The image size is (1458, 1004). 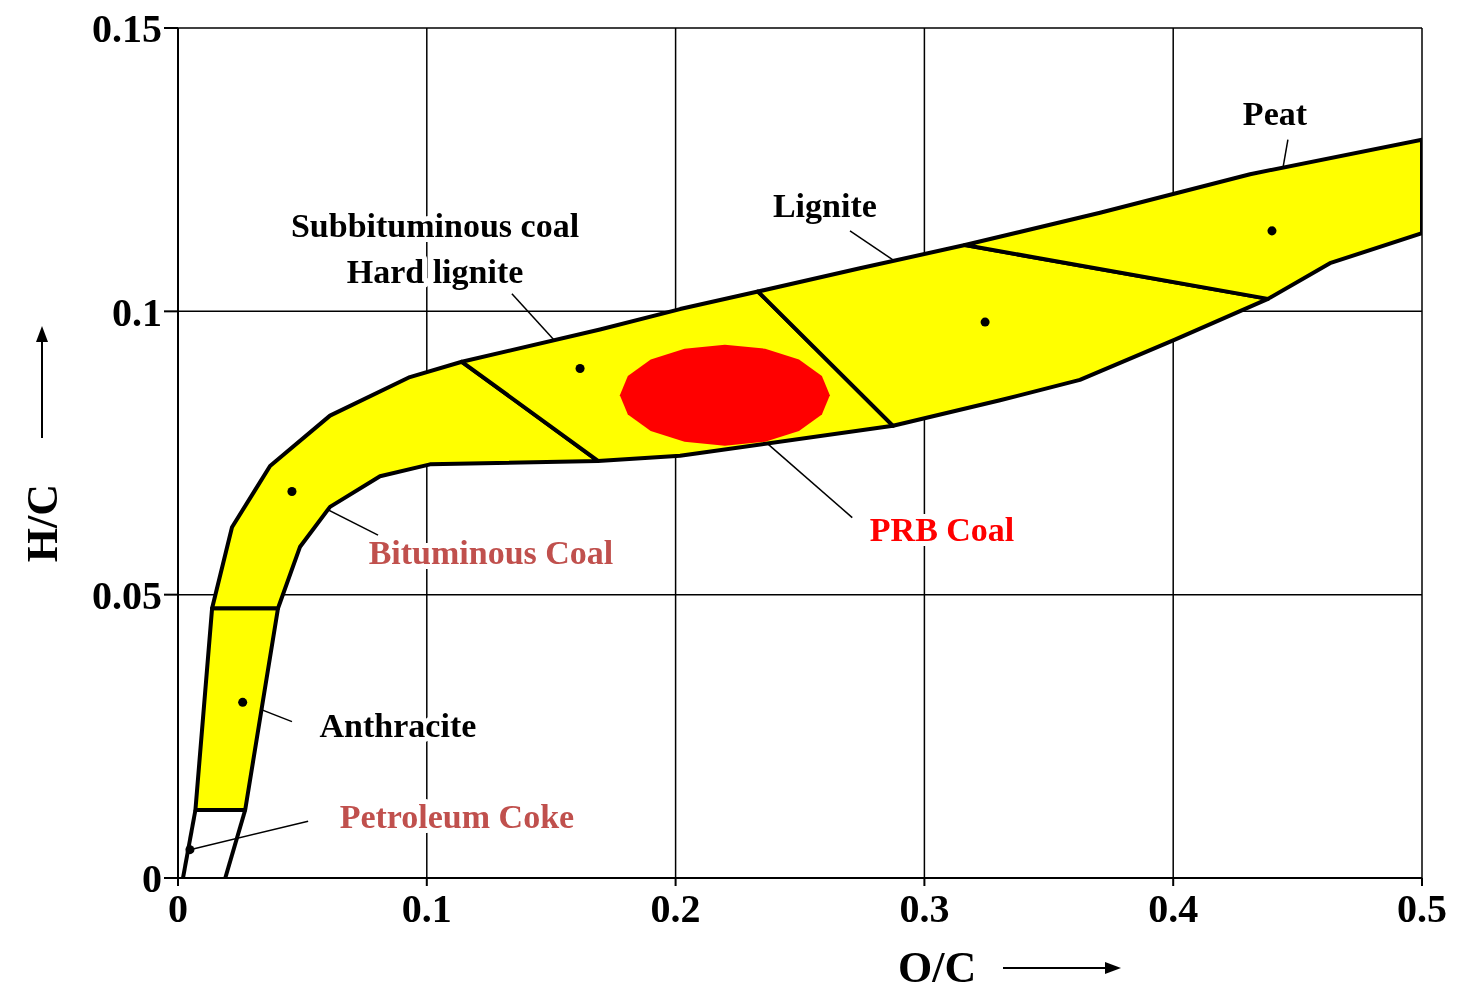 What do you see at coordinates (152, 879) in the screenshot?
I see `y-tick-label: 0` at bounding box center [152, 879].